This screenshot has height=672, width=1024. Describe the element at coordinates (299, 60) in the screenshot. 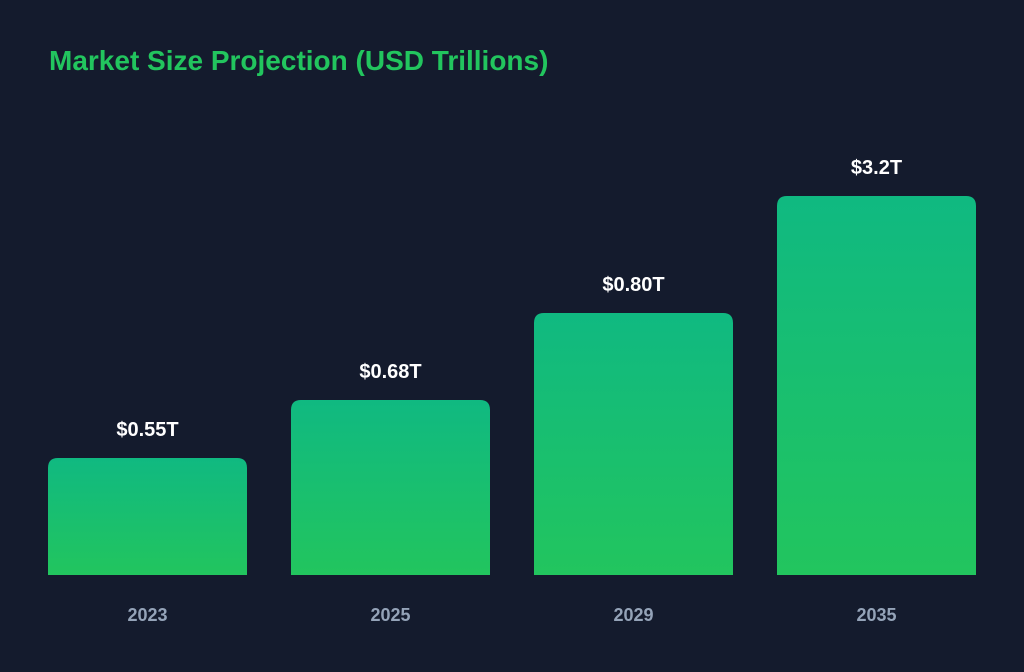

I see `chart-title: Market Size Projection (USD Trillions)` at that location.